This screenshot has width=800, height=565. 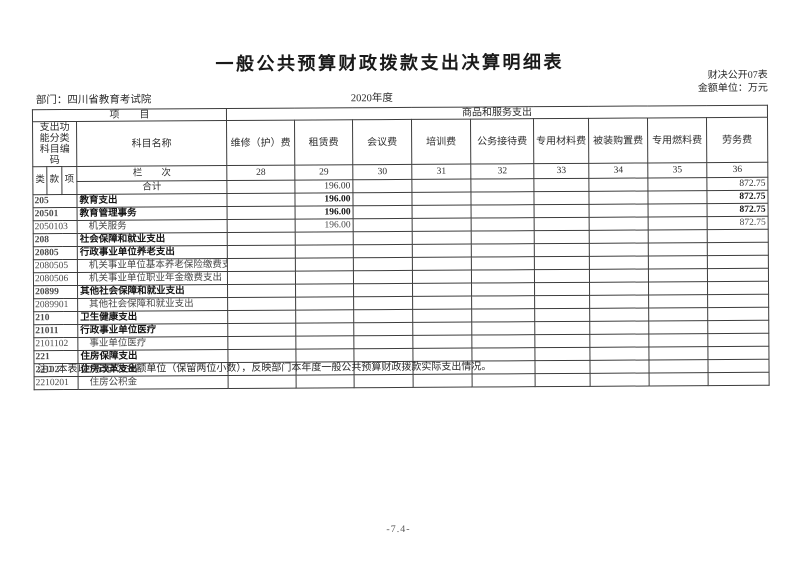 What do you see at coordinates (55, 266) in the screenshot?
I see `row-code: 2080505` at bounding box center [55, 266].